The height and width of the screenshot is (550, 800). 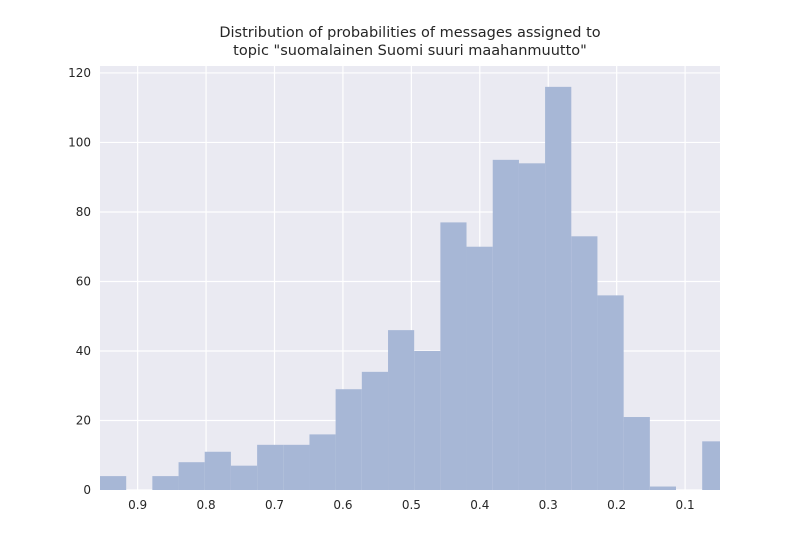 I want to click on y-tick-label-4: 80, so click(x=83, y=212).